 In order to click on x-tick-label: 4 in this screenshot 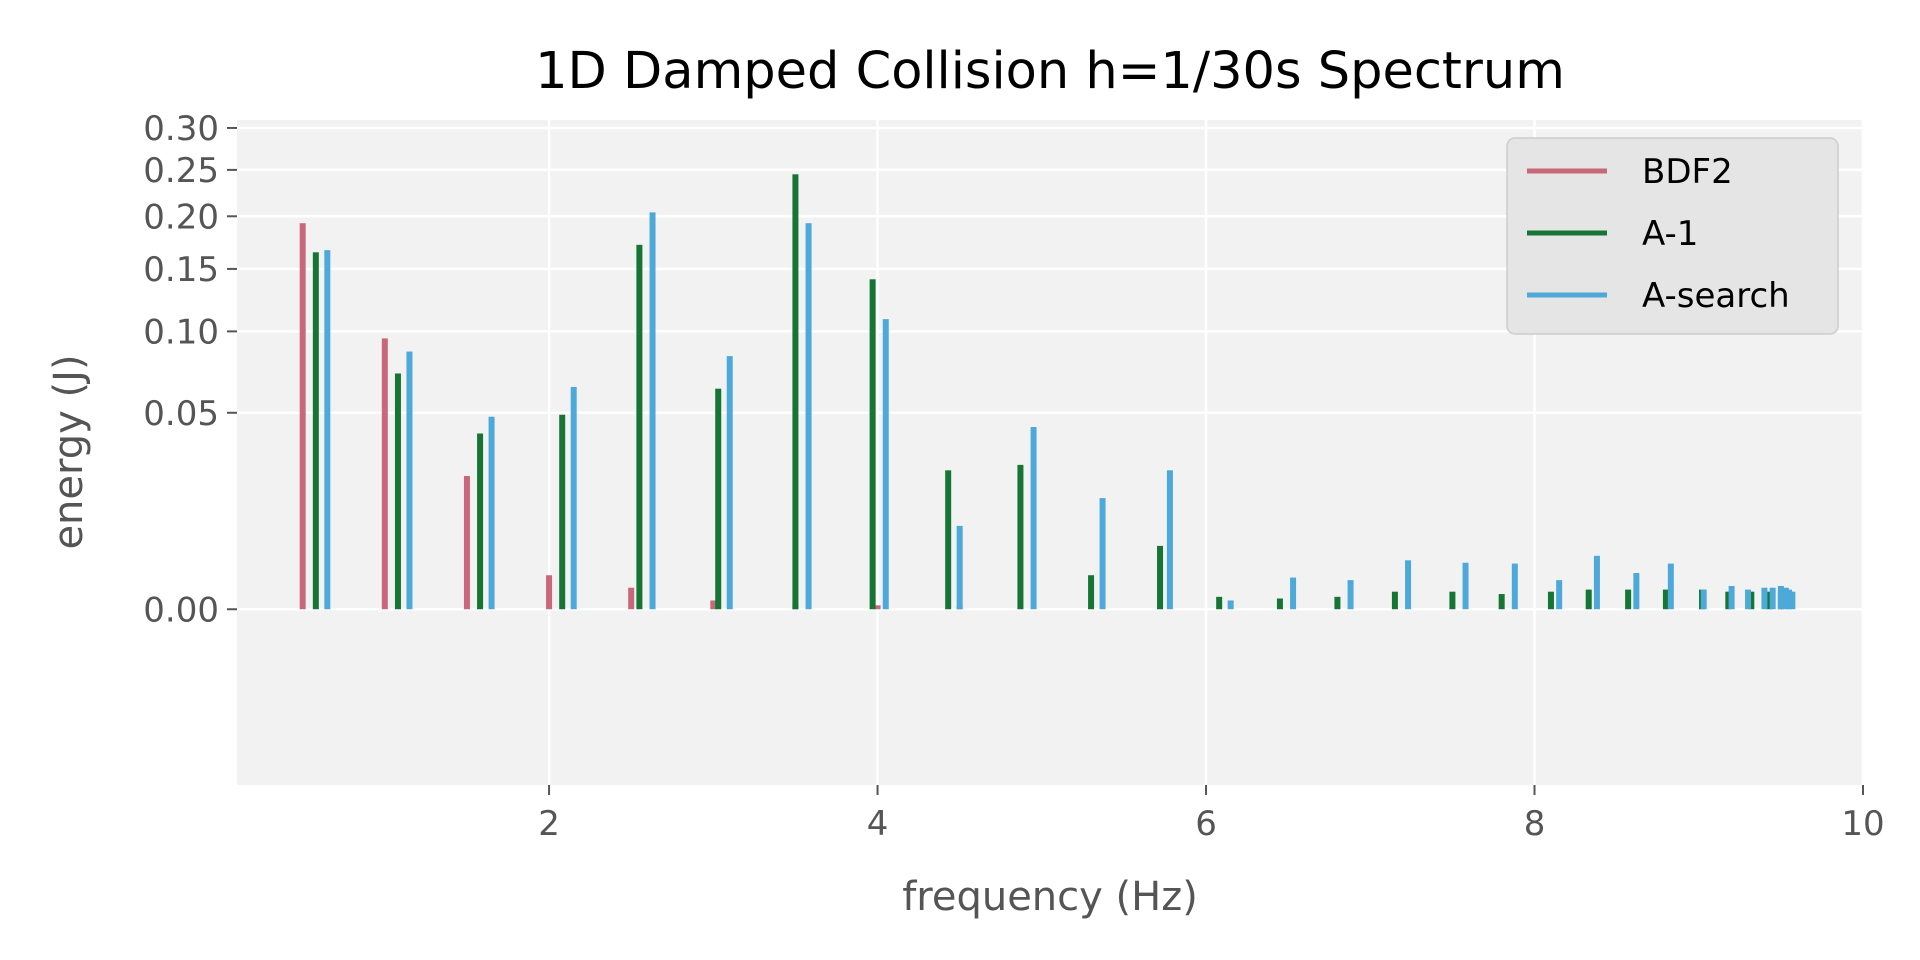, I will do `click(878, 824)`.